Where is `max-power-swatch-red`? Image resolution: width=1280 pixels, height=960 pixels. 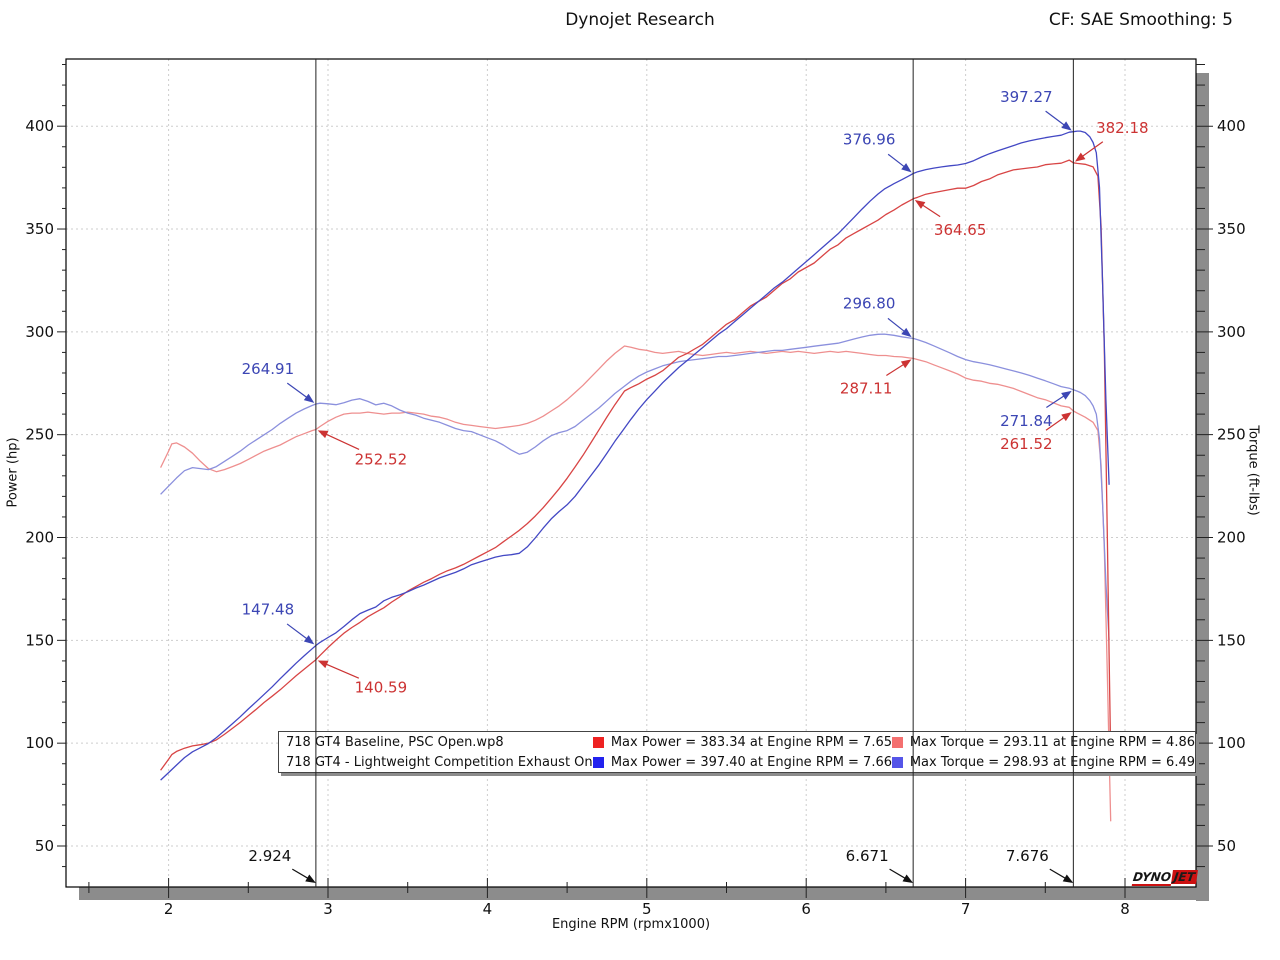
max-power-swatch-red is located at coordinates (598, 742).